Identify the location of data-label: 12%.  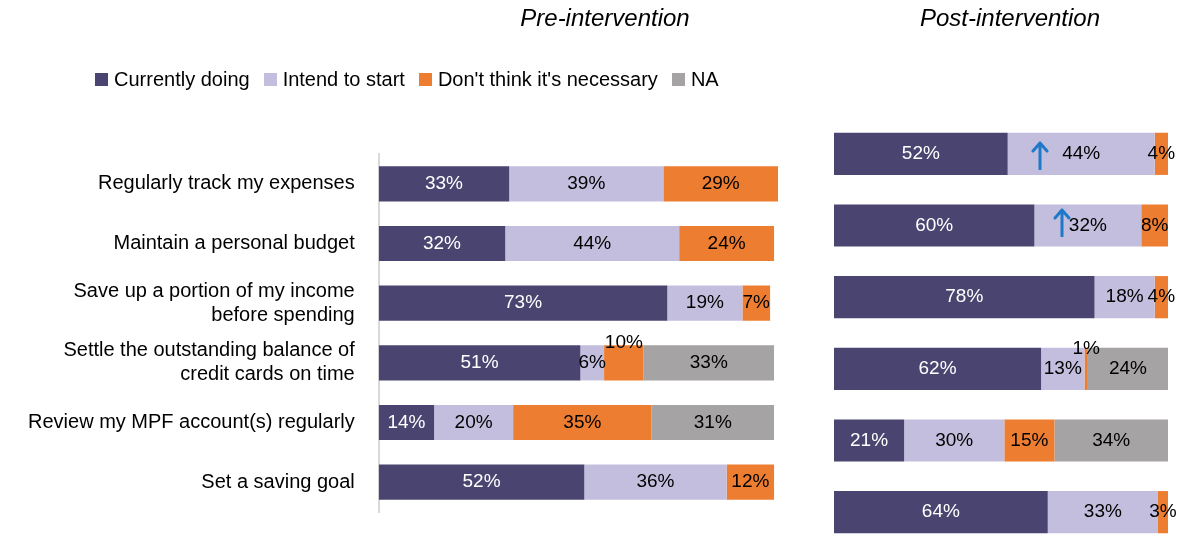
(750, 481).